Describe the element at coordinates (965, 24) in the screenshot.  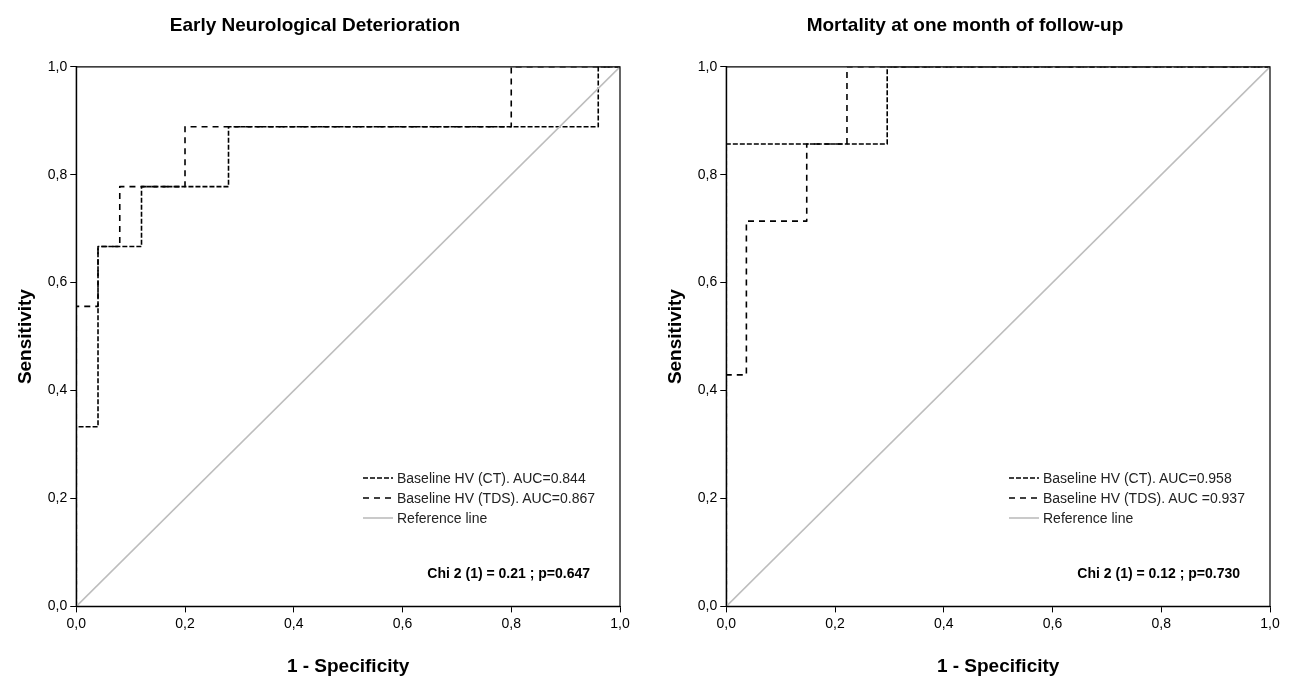
I see `chart-title: Mortality at one month of follow-up` at that location.